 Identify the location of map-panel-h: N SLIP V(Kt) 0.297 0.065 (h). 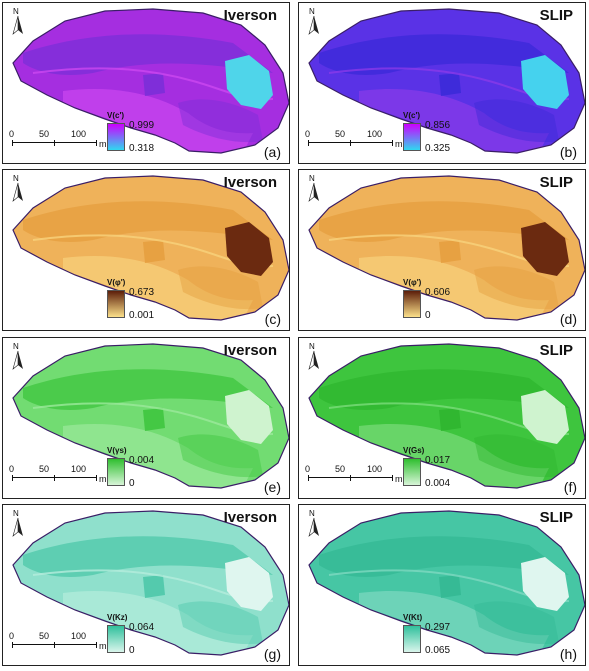
(442, 585).